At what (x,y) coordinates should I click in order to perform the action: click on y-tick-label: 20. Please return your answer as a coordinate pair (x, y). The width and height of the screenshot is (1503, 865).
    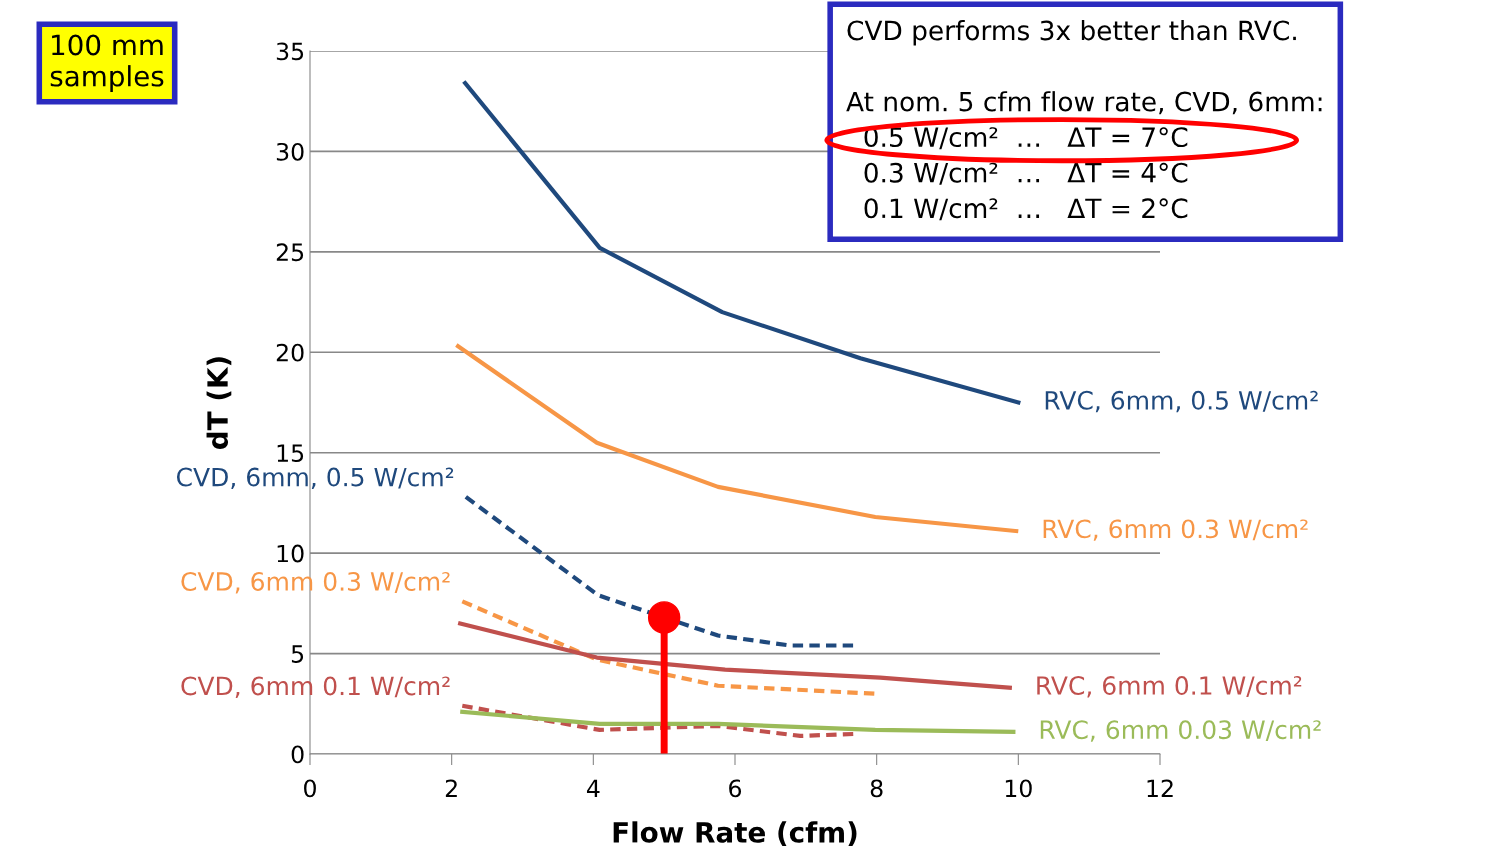
    Looking at the image, I should click on (290, 352).